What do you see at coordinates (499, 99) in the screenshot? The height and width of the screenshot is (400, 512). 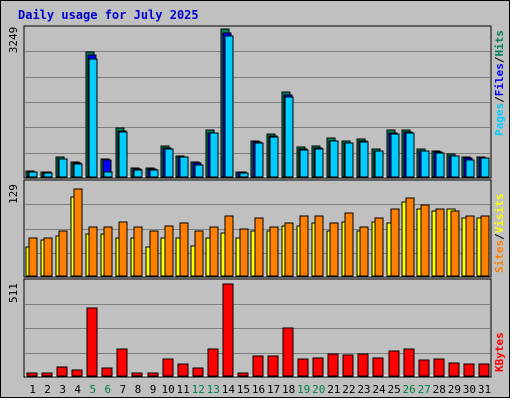 I see `legend-top-part: /` at bounding box center [499, 99].